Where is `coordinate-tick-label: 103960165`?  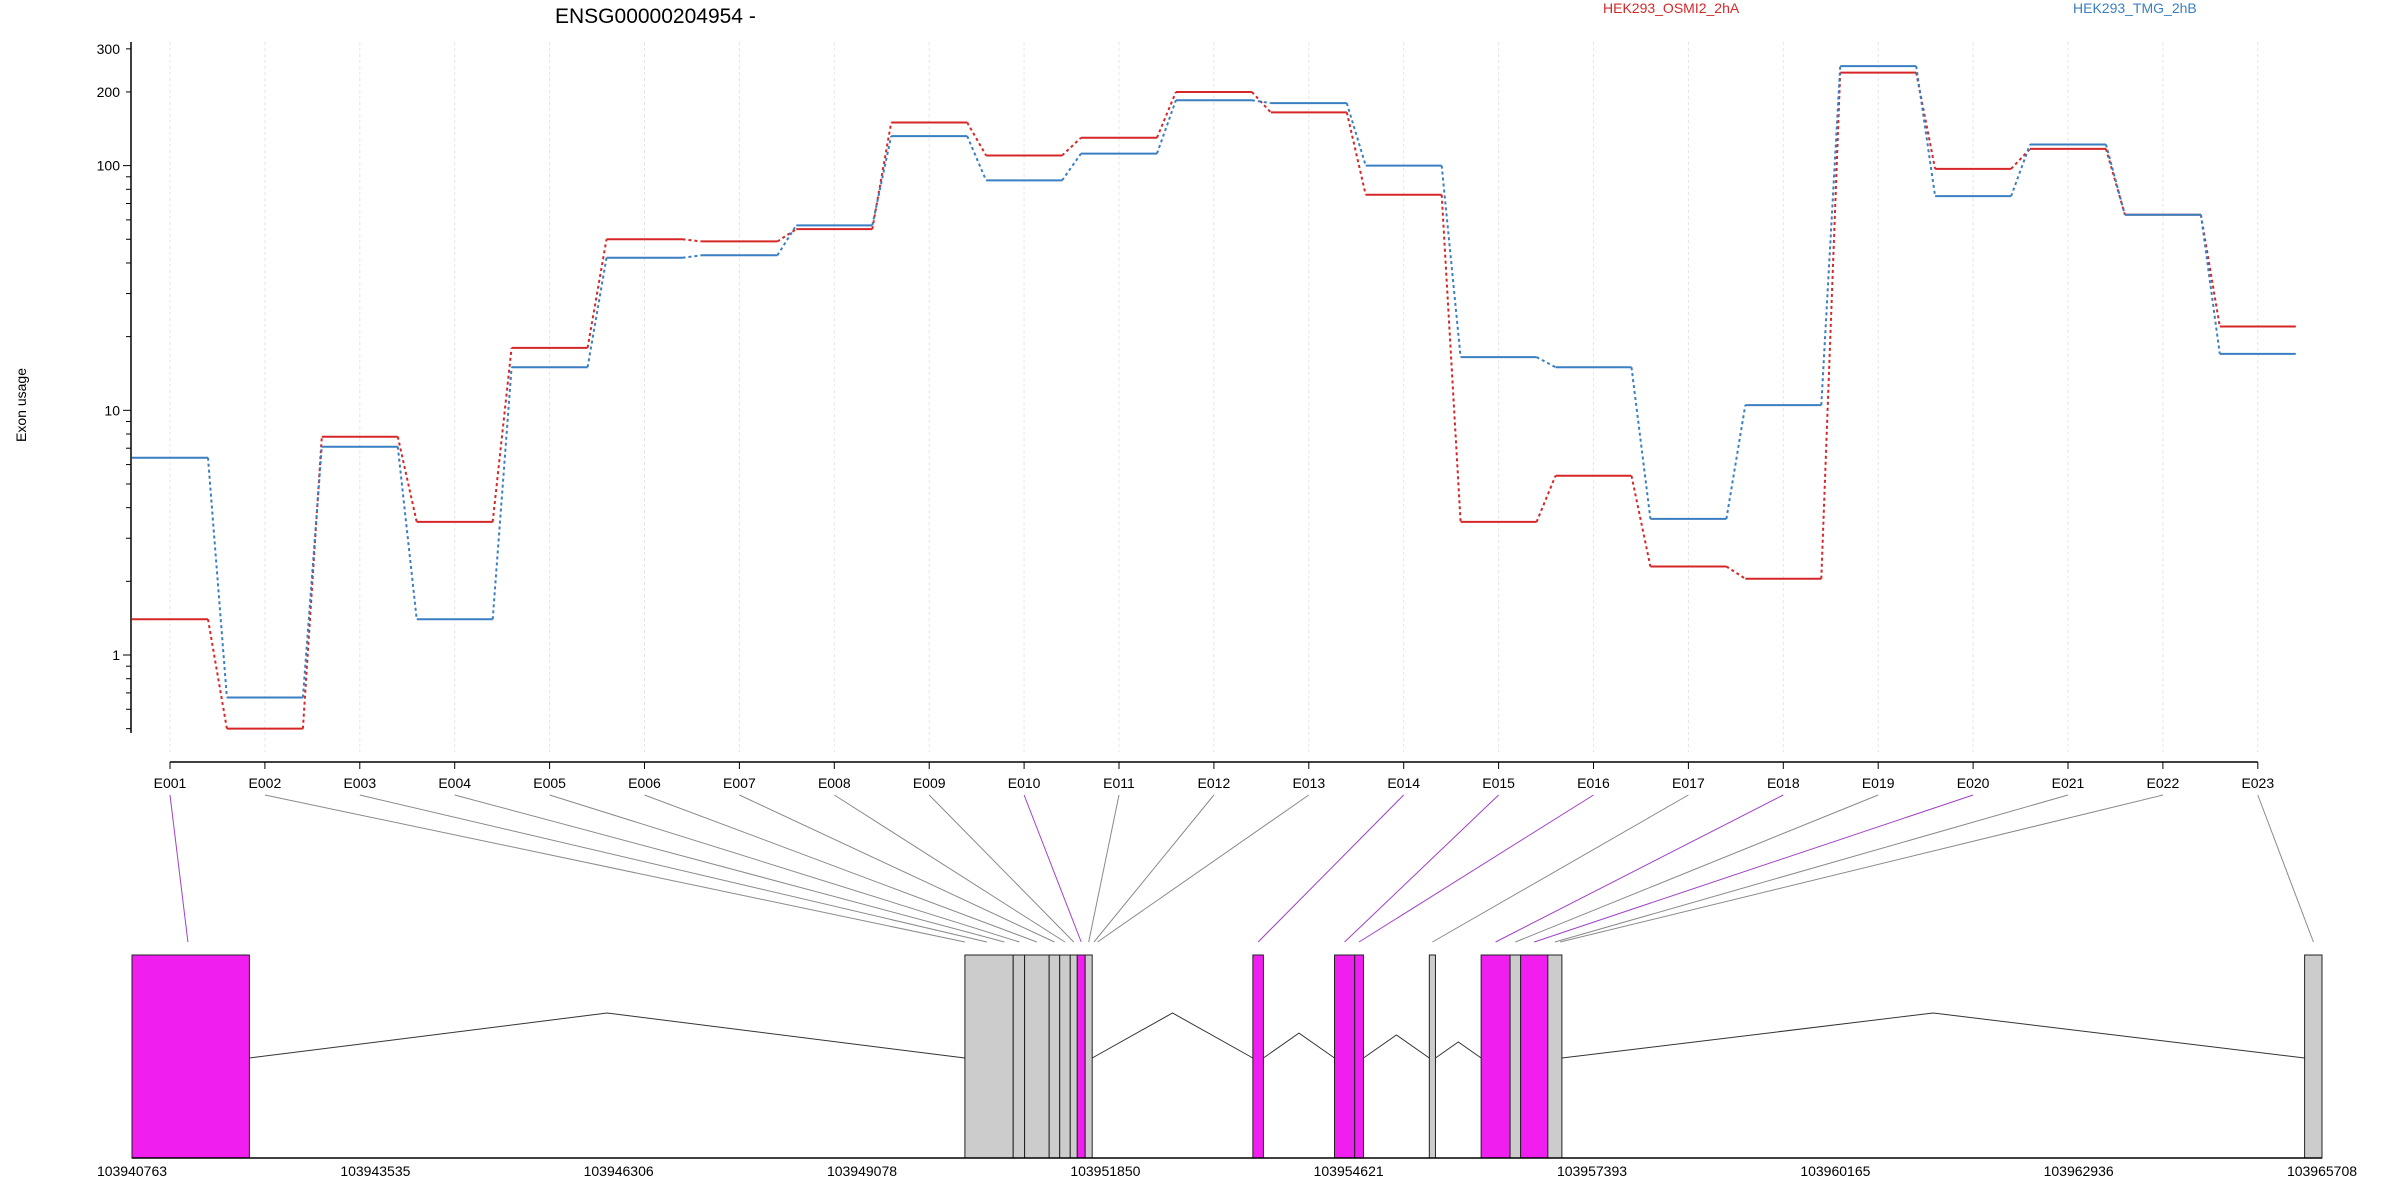 coordinate-tick-label: 103960165 is located at coordinates (1835, 1171).